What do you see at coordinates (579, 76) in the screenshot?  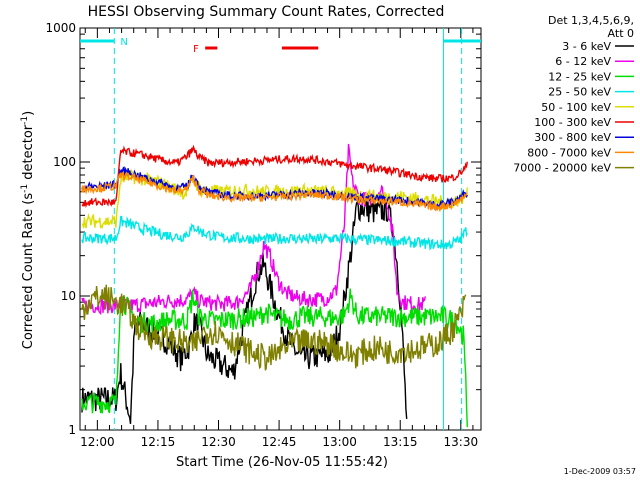 I see `legend-label: 12 - 25 keV` at bounding box center [579, 76].